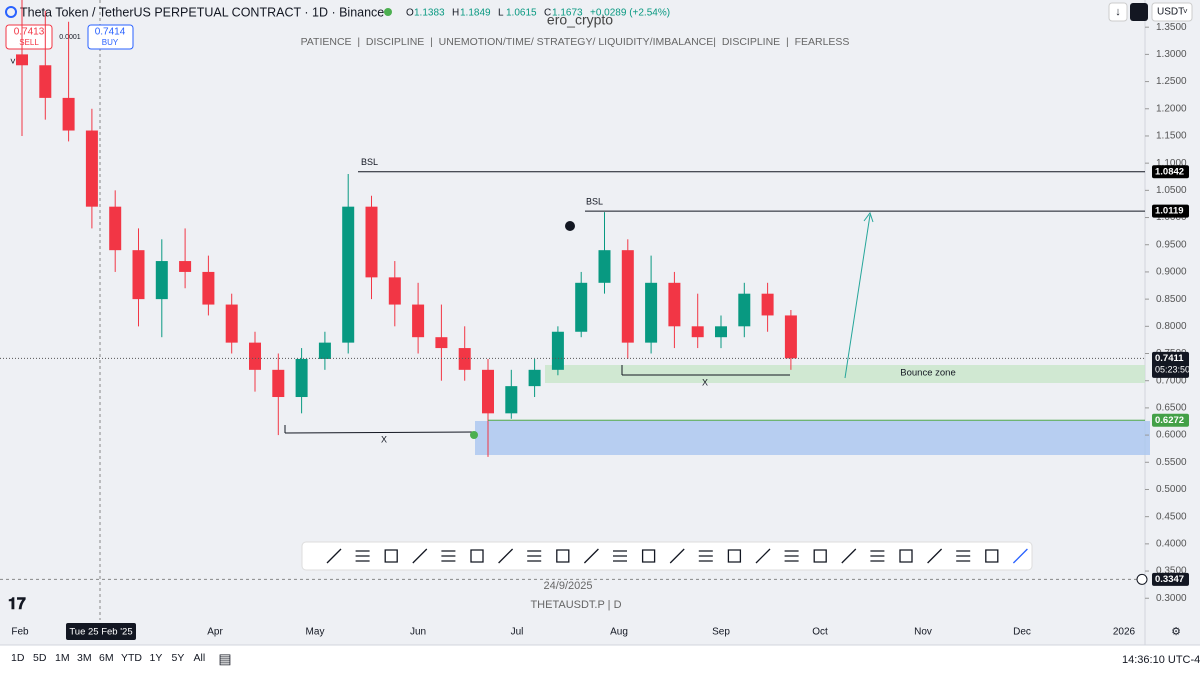  I want to click on y-tick-label: 0.9500, so click(1171, 244).